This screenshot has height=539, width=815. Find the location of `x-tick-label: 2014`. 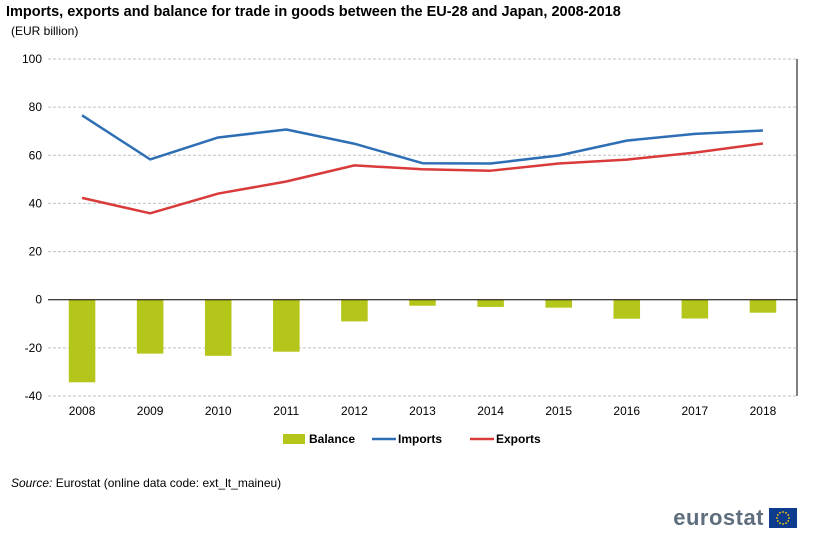

x-tick-label: 2014 is located at coordinates (490, 411).